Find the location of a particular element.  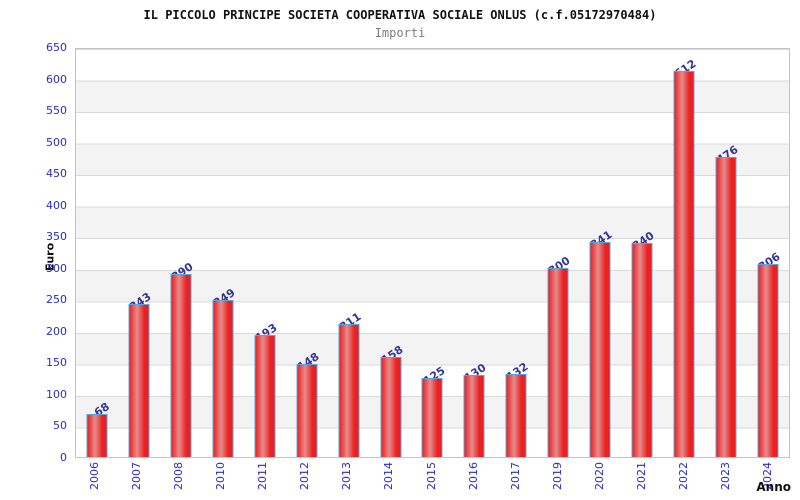

bar-slot: 476 is located at coordinates (726, 253).